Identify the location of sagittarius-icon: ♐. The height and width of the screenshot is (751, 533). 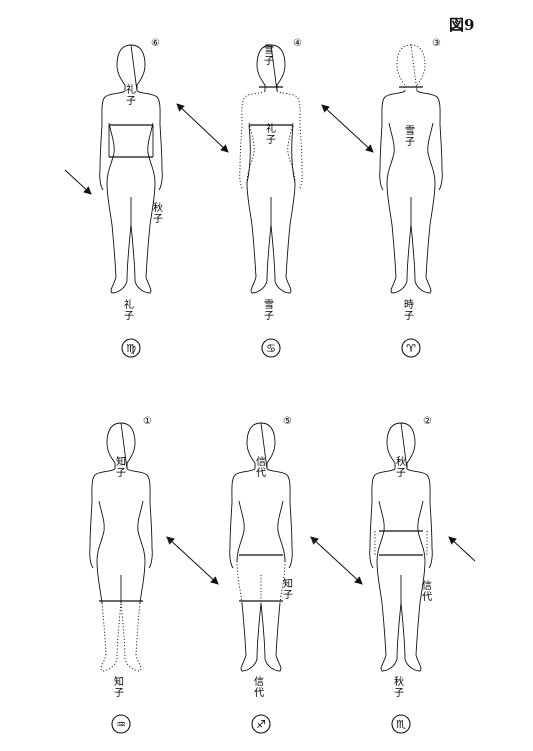
(261, 724).